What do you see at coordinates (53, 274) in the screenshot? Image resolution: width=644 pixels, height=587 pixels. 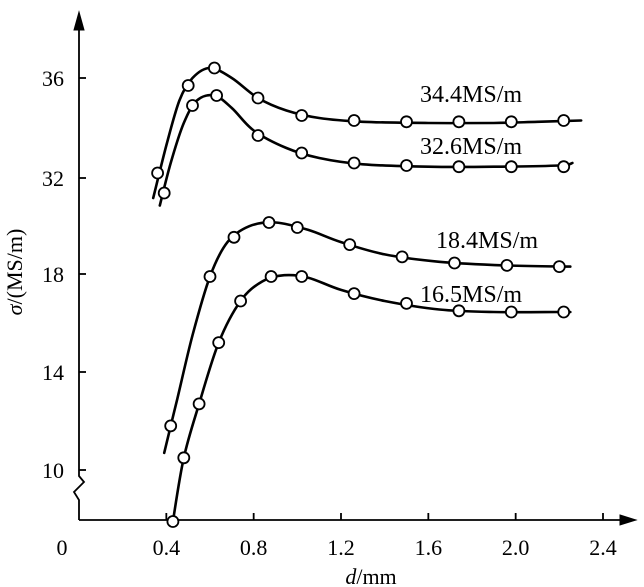 I see `y-tick-label: 18` at bounding box center [53, 274].